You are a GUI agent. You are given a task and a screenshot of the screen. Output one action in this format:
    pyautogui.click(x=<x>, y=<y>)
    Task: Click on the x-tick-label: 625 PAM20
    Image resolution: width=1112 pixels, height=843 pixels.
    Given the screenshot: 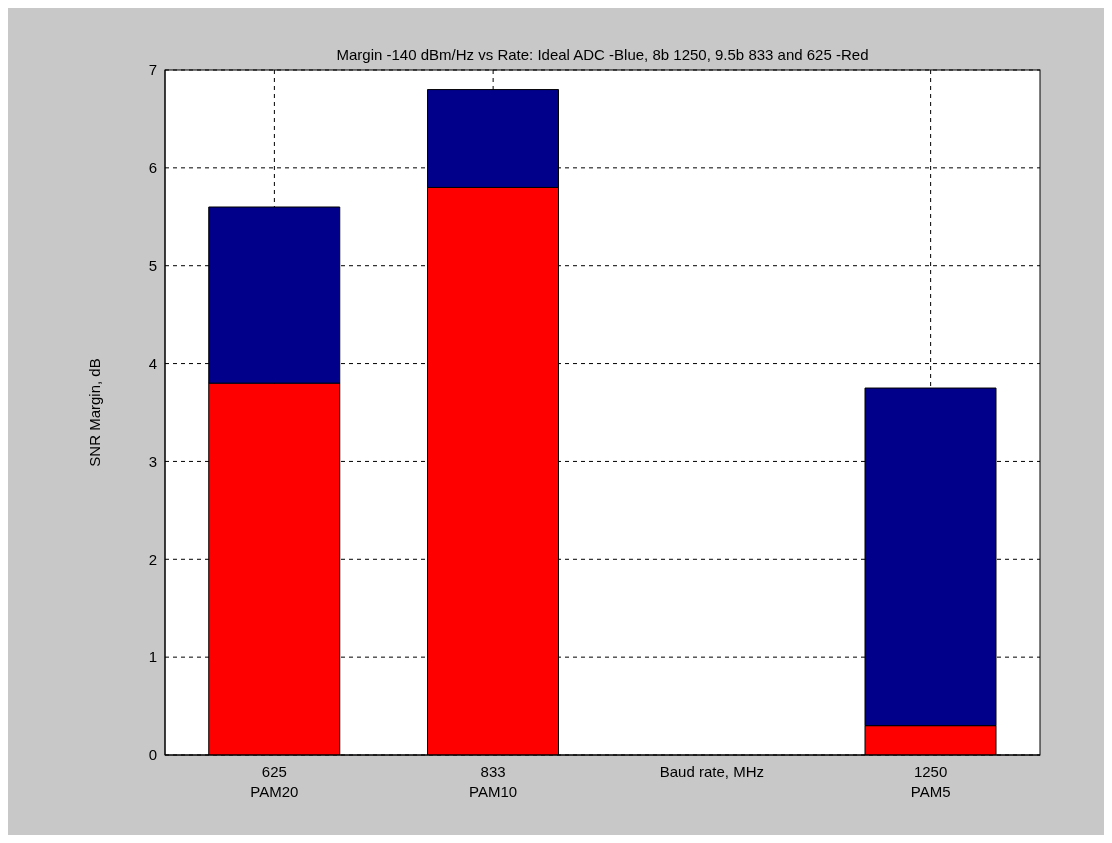 What is the action you would take?
    pyautogui.click(x=274, y=781)
    